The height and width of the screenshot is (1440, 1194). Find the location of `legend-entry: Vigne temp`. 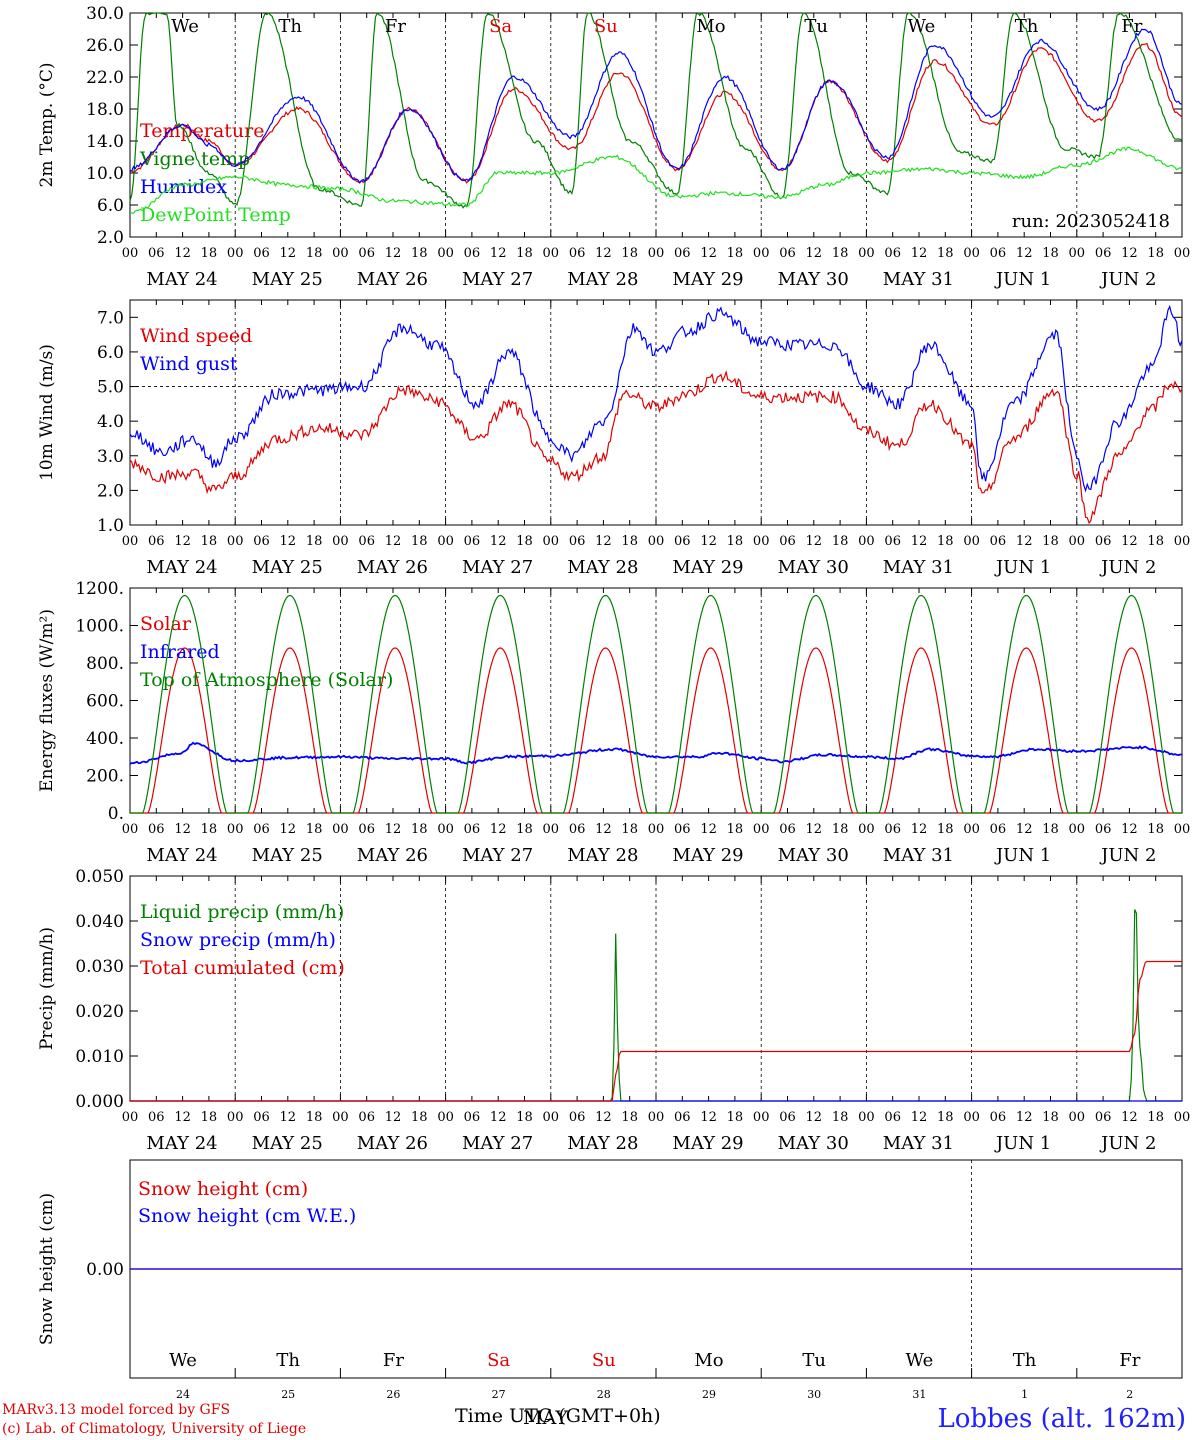

legend-entry: Vigne temp is located at coordinates (194, 159).